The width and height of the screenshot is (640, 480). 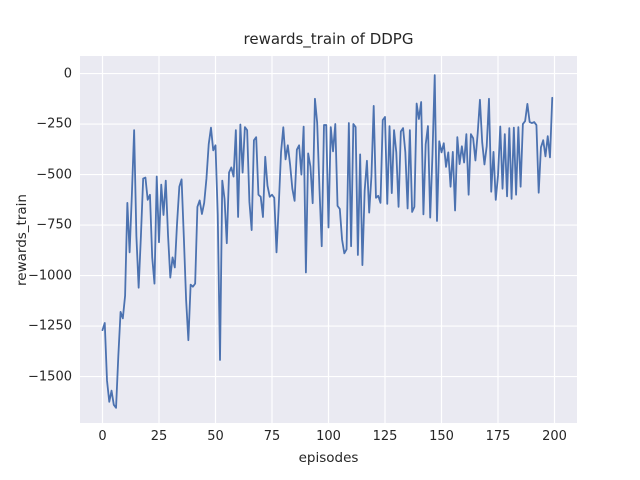 I want to click on y-tick-label: −1500, so click(x=50, y=377).